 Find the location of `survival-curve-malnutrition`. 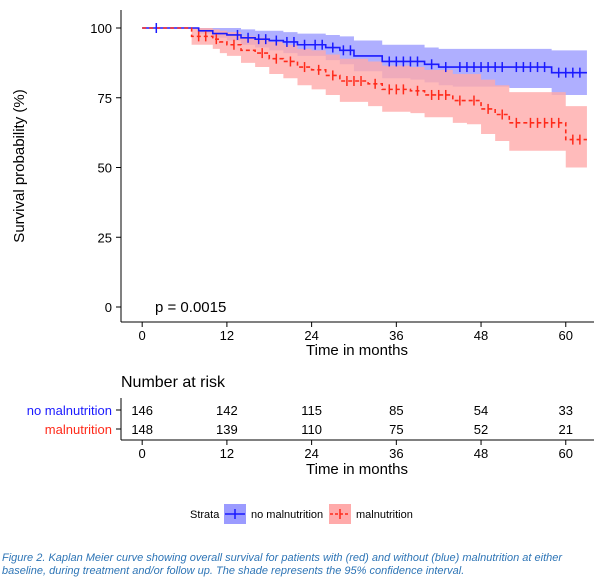

survival-curve-malnutrition is located at coordinates (364, 84).